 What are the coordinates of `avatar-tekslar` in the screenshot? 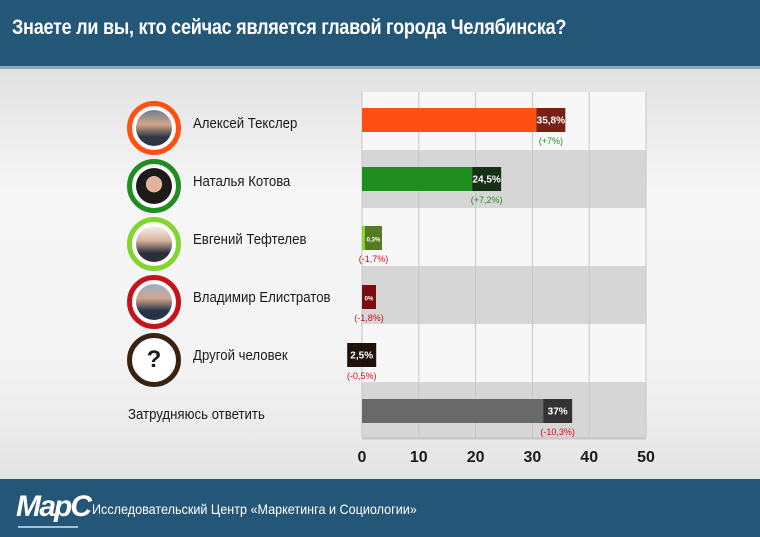 It's located at (154, 128).